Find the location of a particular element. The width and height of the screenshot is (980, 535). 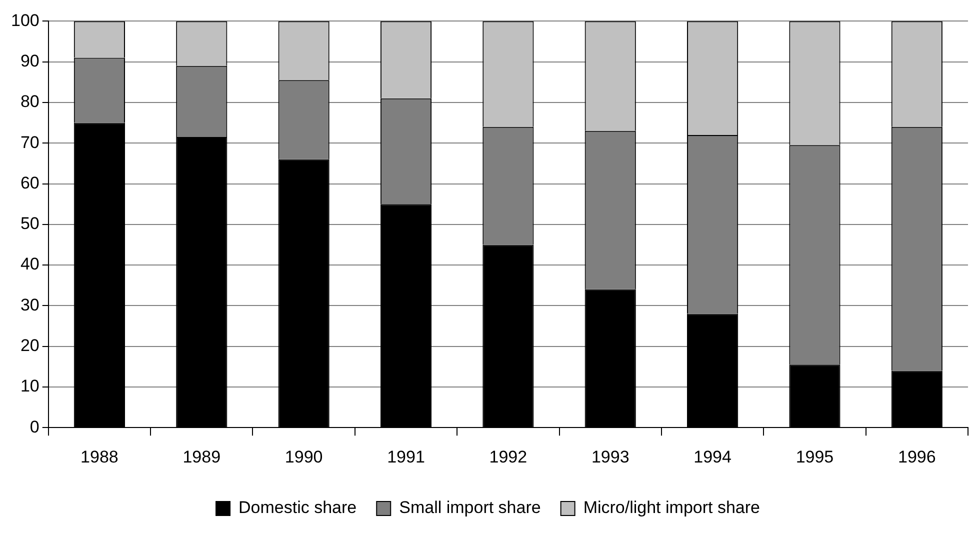

y-tick-label: 80 is located at coordinates (30, 102).